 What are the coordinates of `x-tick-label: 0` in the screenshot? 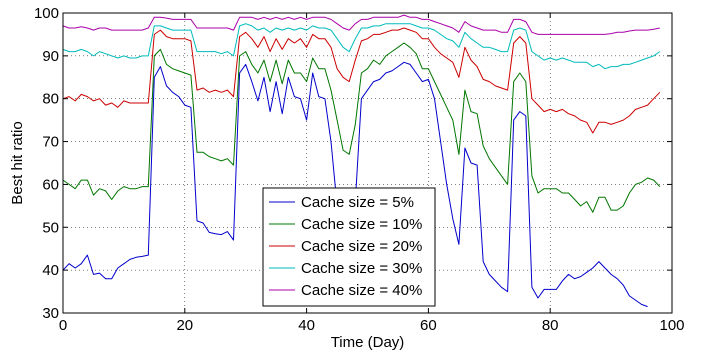 It's located at (63, 325).